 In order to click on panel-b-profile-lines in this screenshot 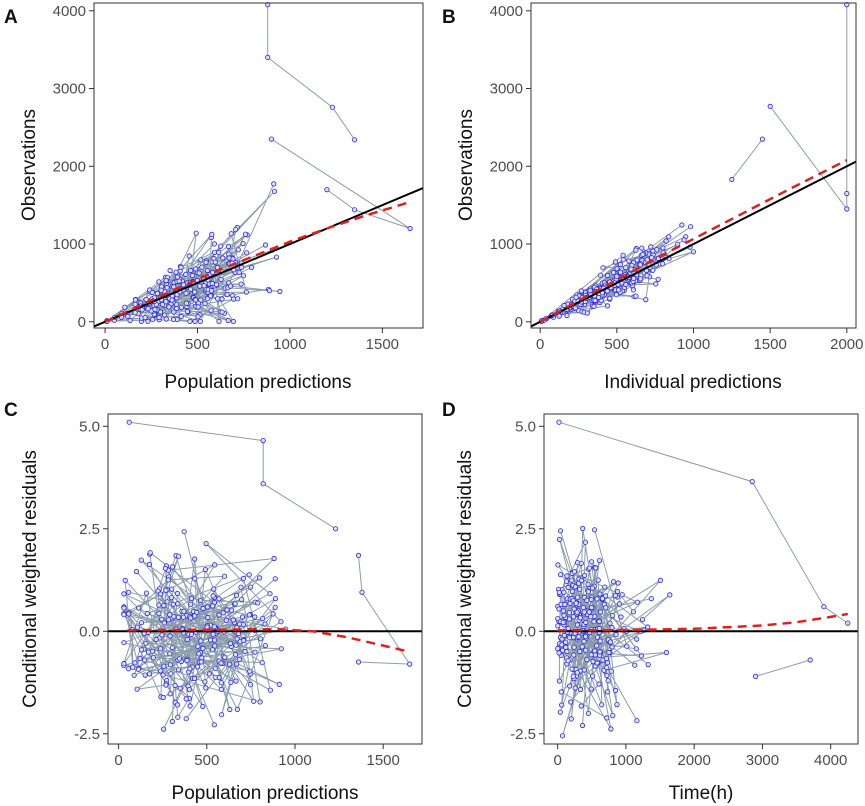, I will do `click(694, 163)`.